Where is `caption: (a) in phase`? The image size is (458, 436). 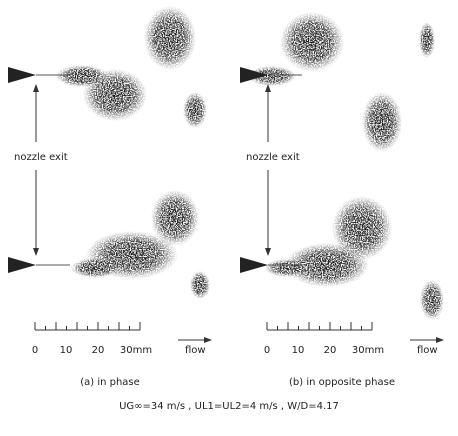
caption: (a) in phase is located at coordinates (110, 382).